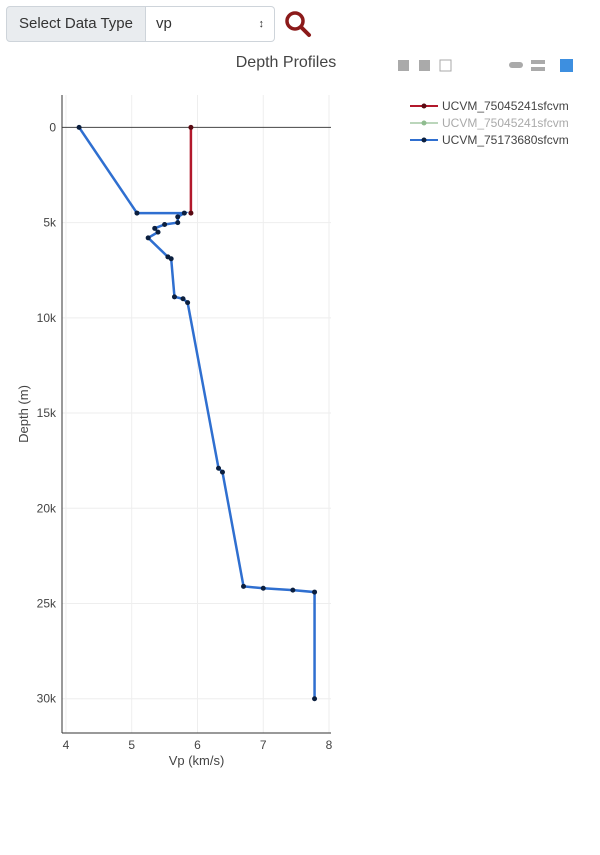 The height and width of the screenshot is (855, 600). I want to click on y-tick-label: 20k, so click(47, 508).